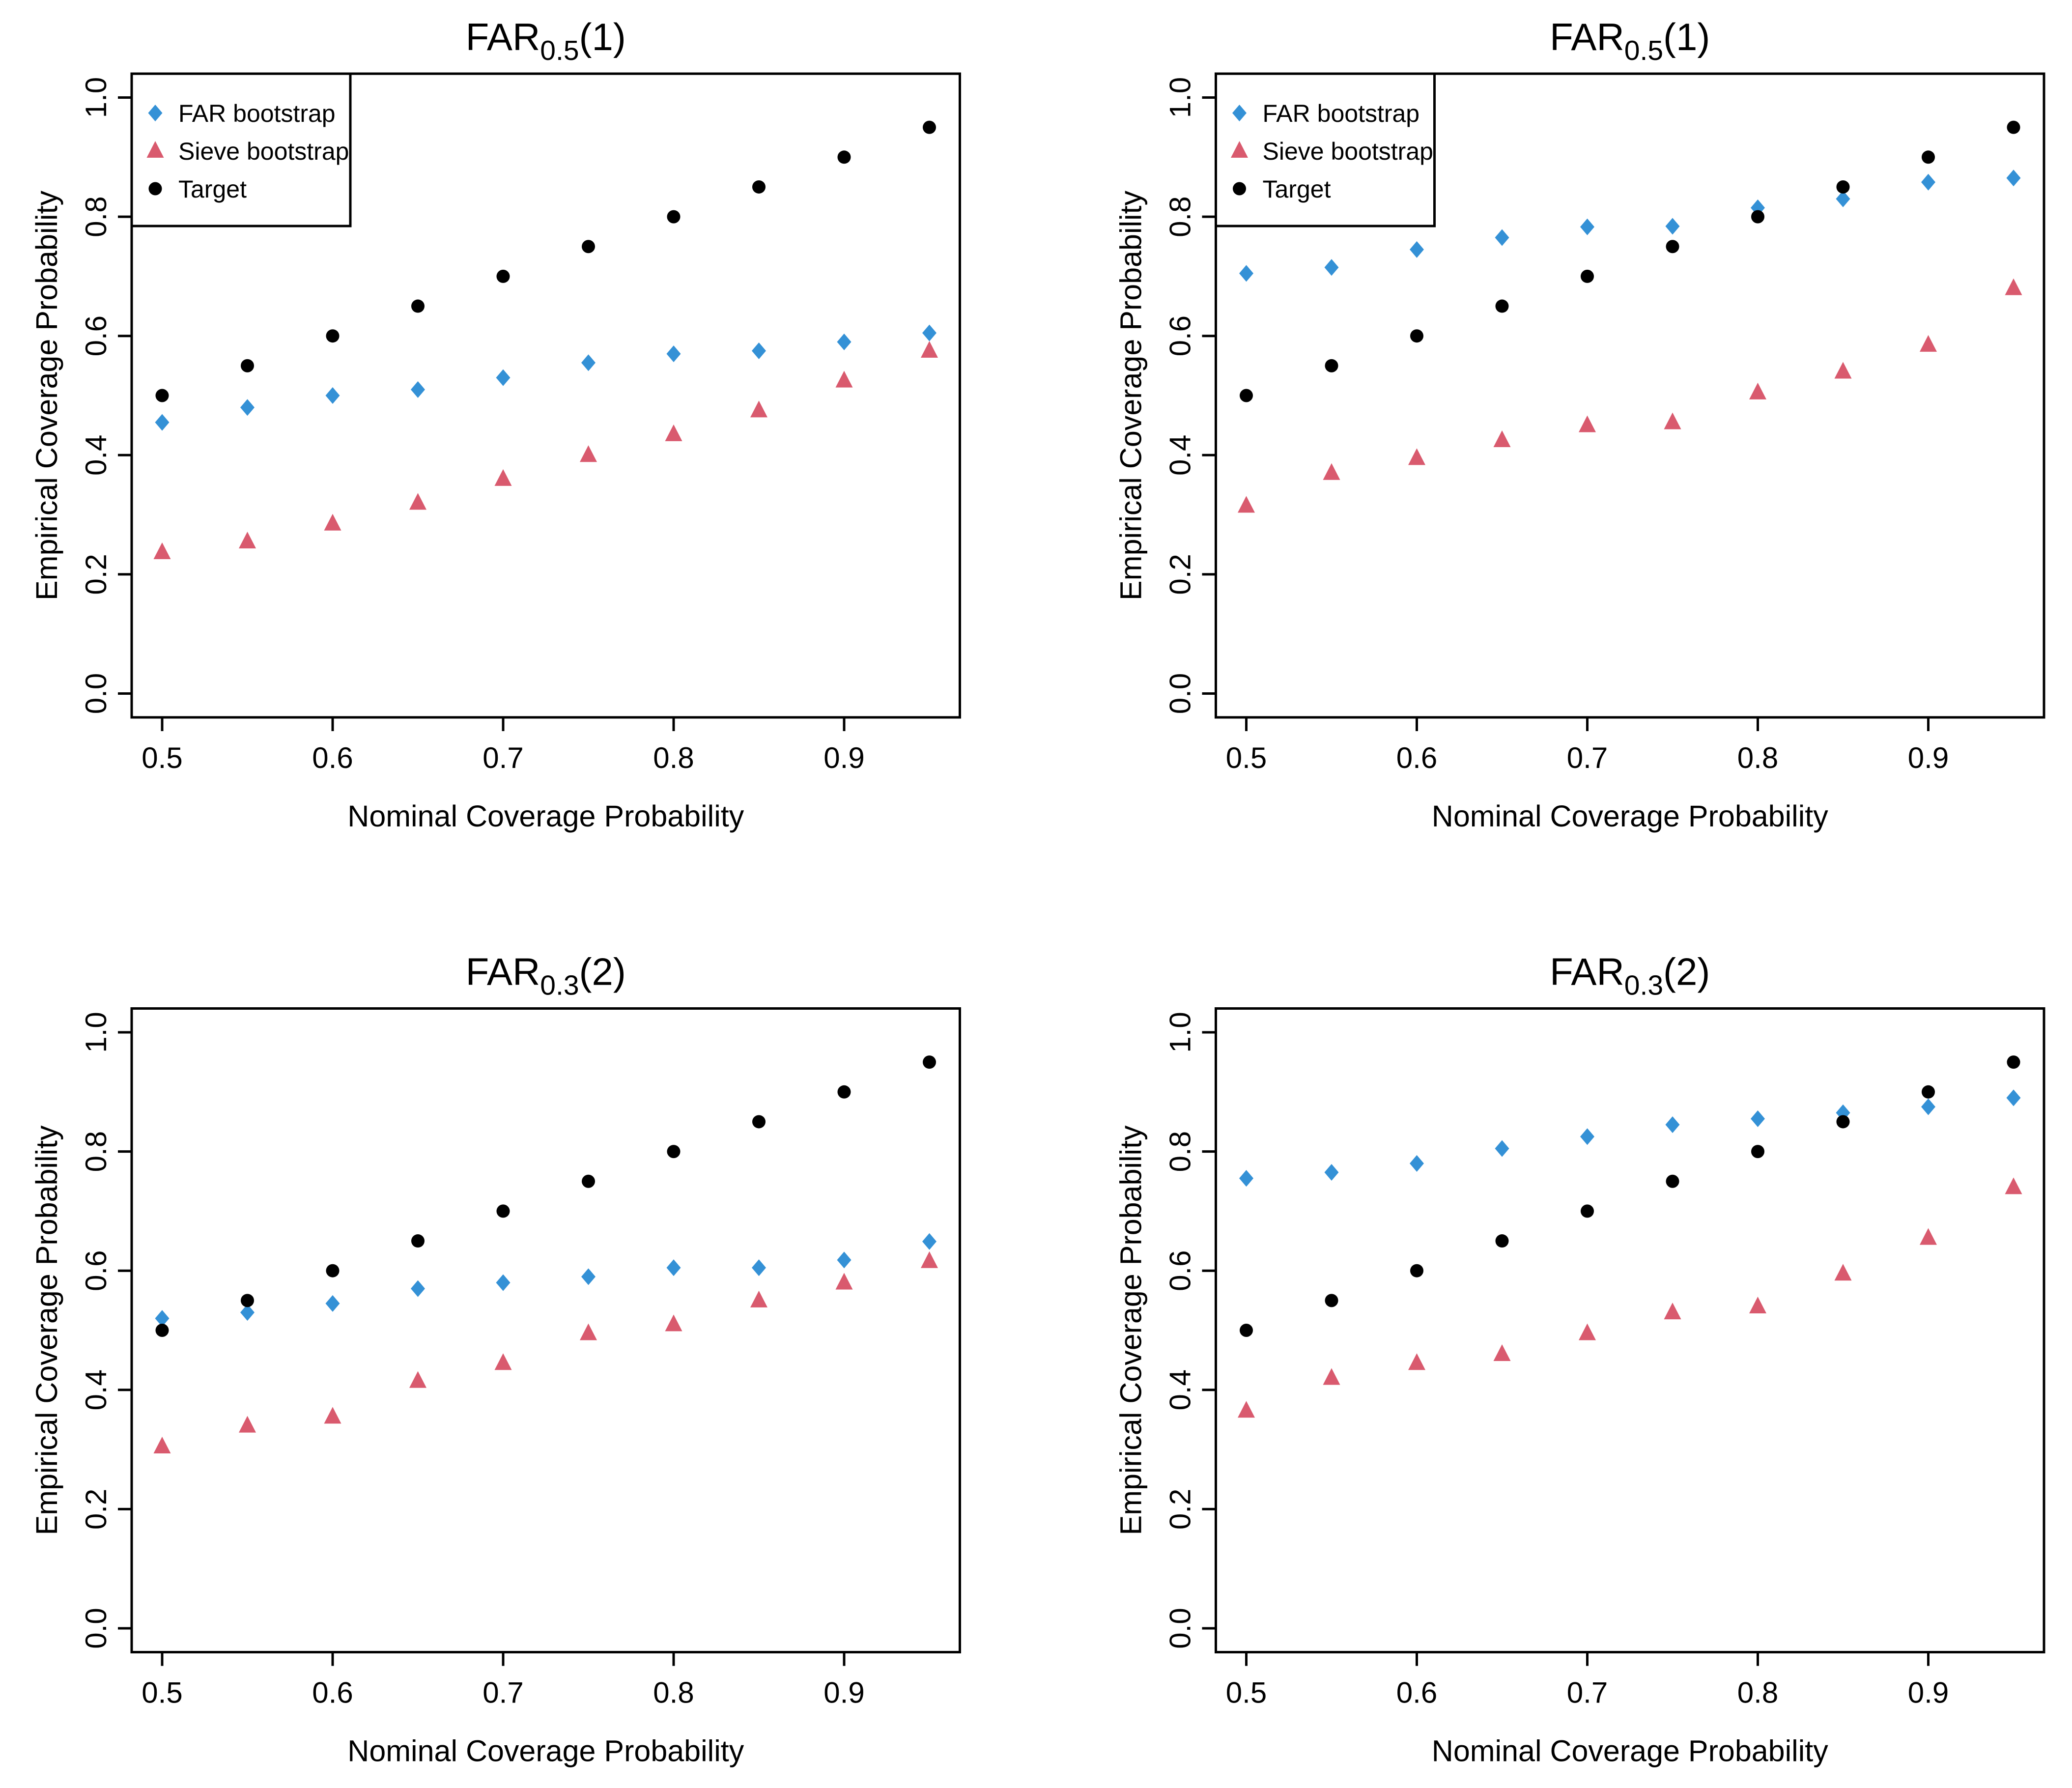 The image size is (2072, 1788). What do you see at coordinates (1180, 97) in the screenshot?
I see `y-tick-label: 1.0` at bounding box center [1180, 97].